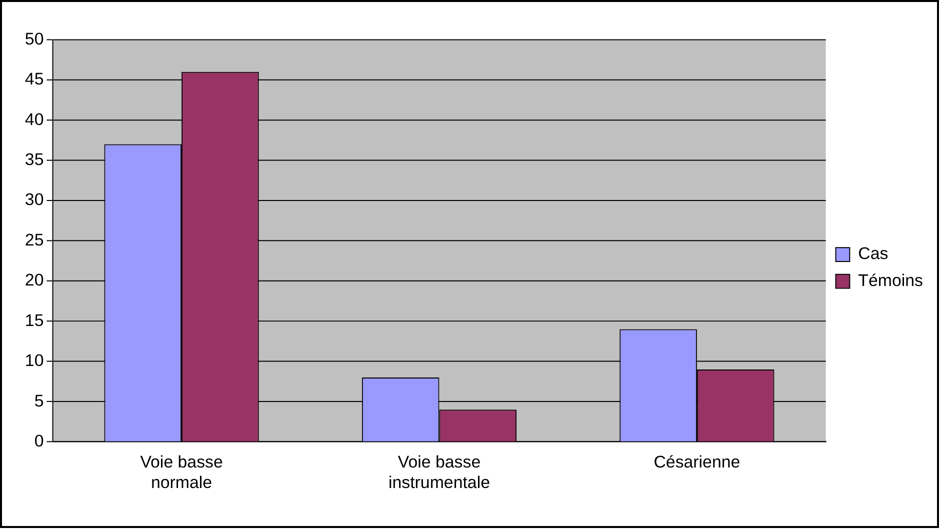 Image resolution: width=943 pixels, height=532 pixels. Describe the element at coordinates (181, 472) in the screenshot. I see `x-tick-label: Voie basse normale` at that location.